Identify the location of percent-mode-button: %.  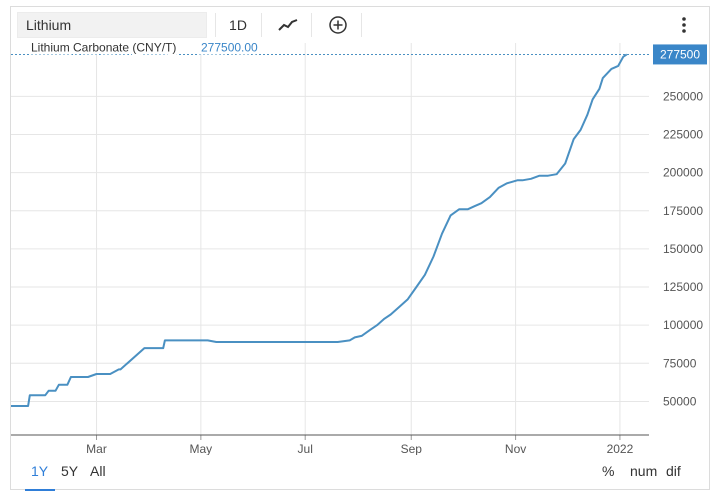
(608, 471).